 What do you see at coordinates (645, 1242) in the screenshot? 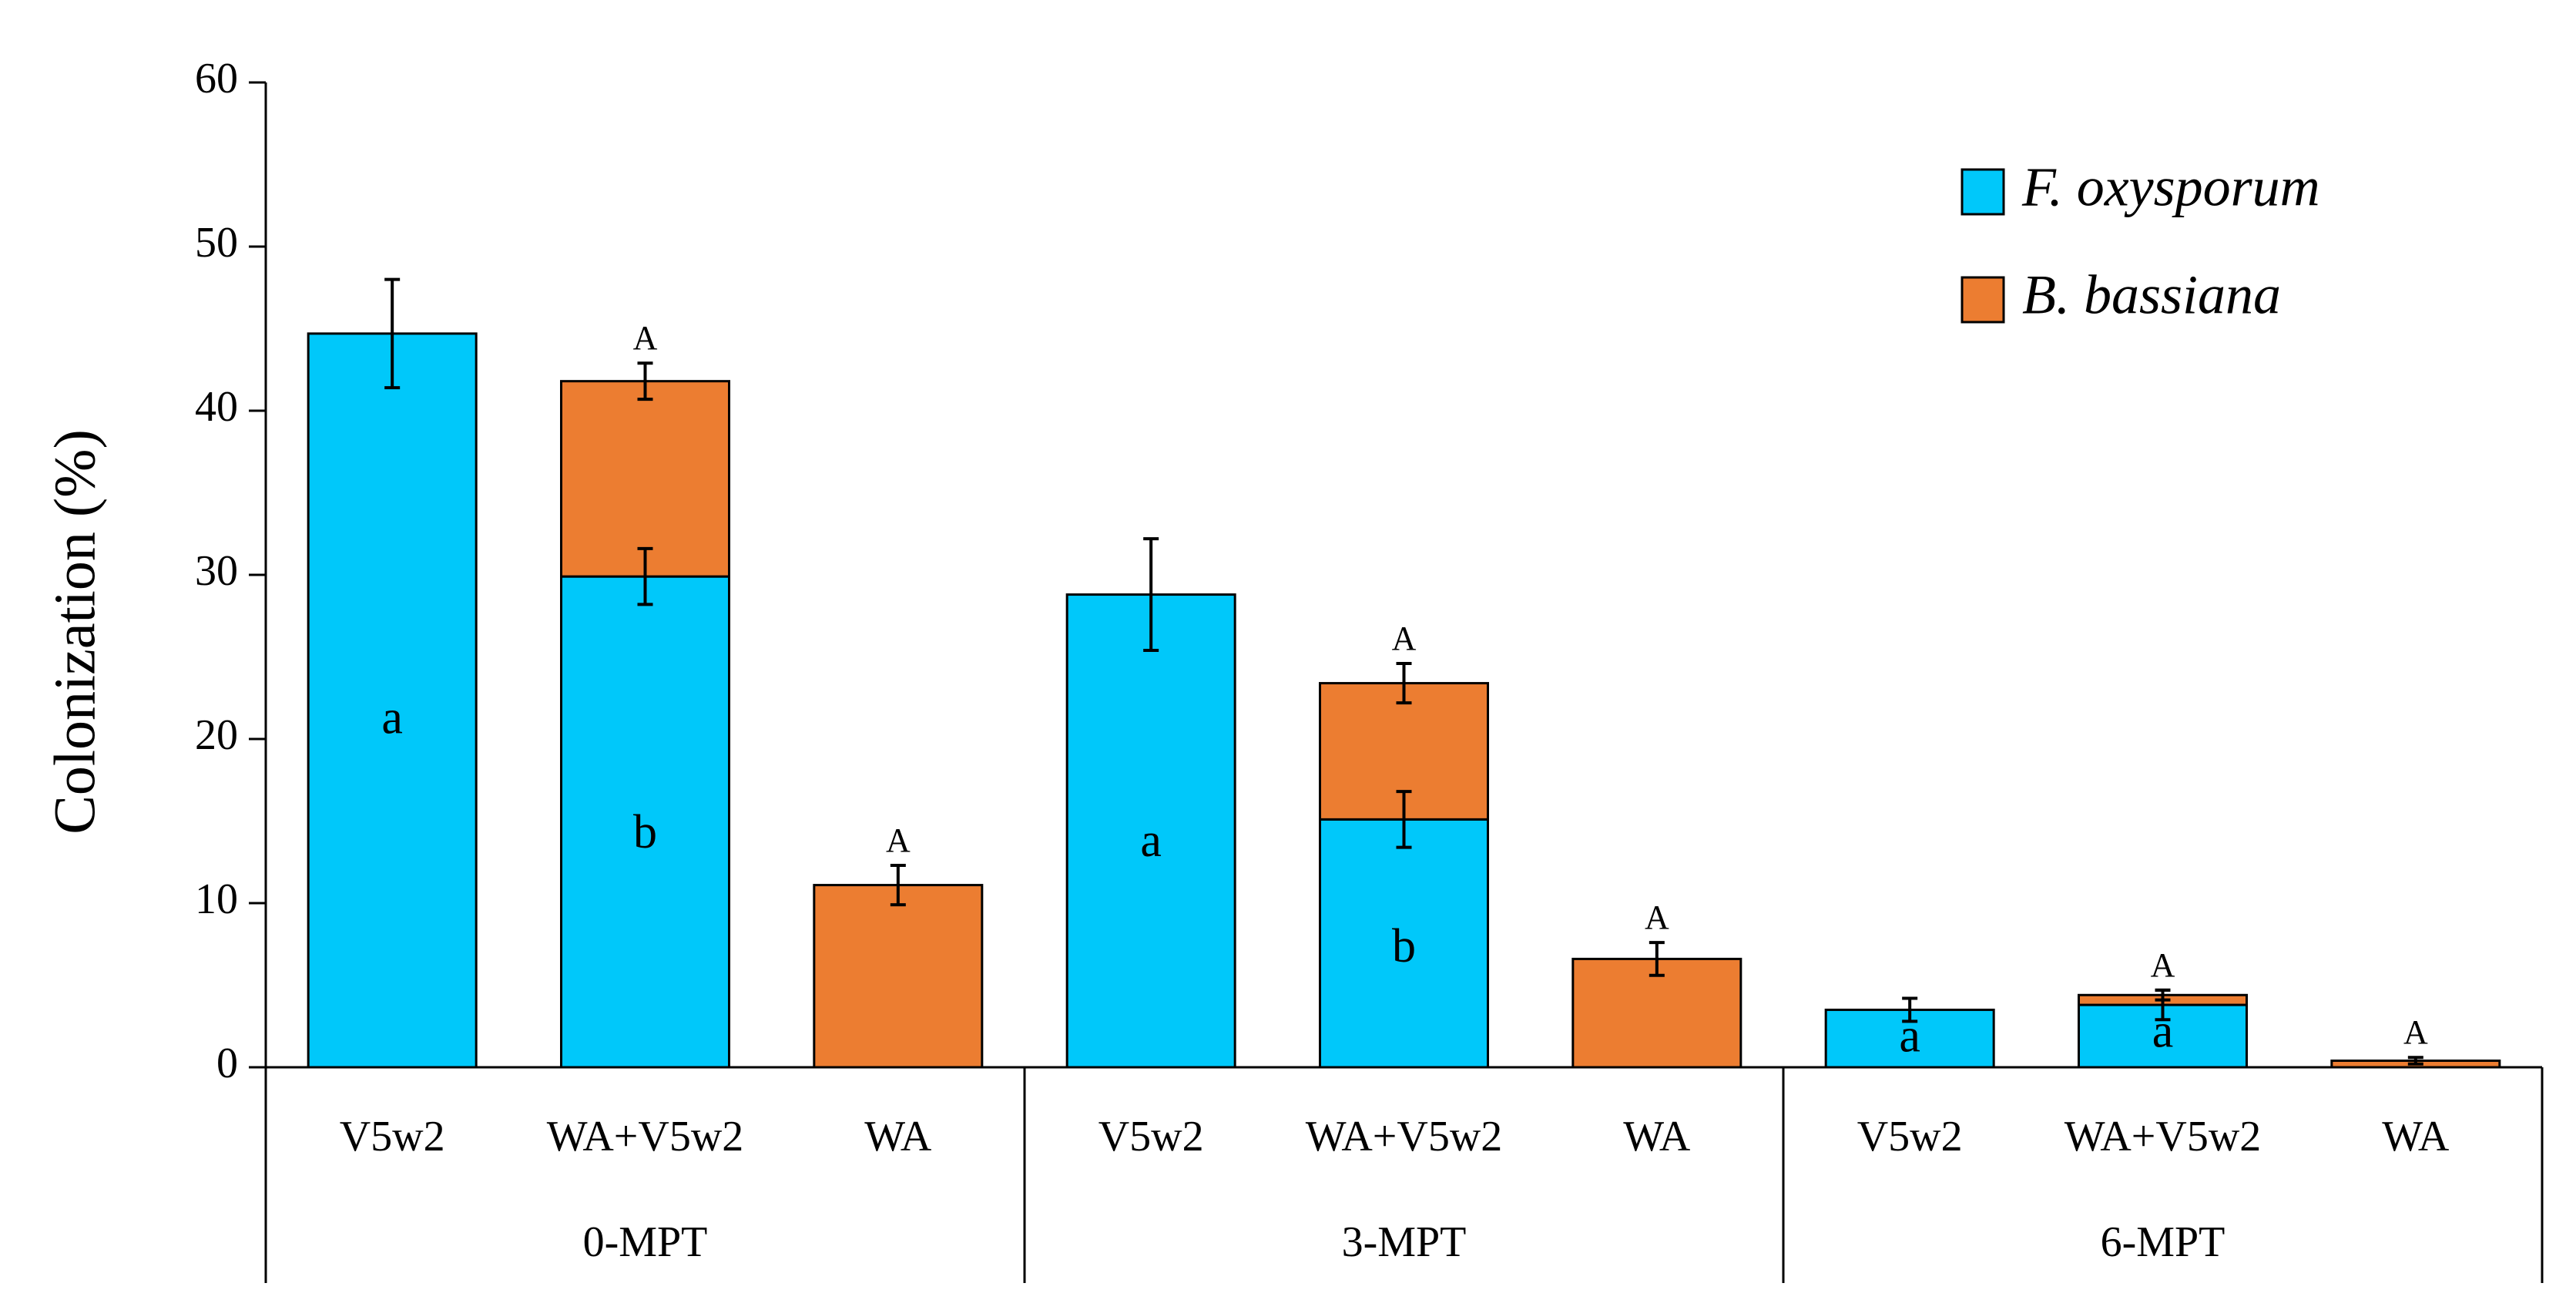
I see `group-label: 0-MPT` at bounding box center [645, 1242].